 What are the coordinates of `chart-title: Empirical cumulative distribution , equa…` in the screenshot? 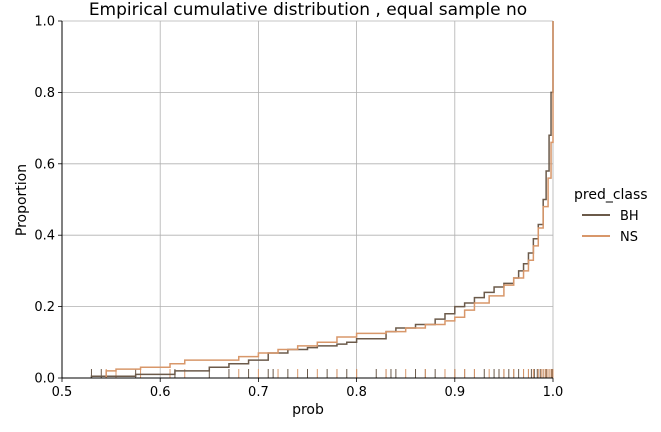 It's located at (308, 10).